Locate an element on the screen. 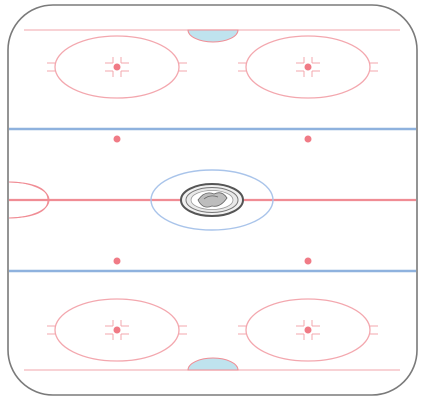  faceoff-circle-top-left is located at coordinates (117, 67).